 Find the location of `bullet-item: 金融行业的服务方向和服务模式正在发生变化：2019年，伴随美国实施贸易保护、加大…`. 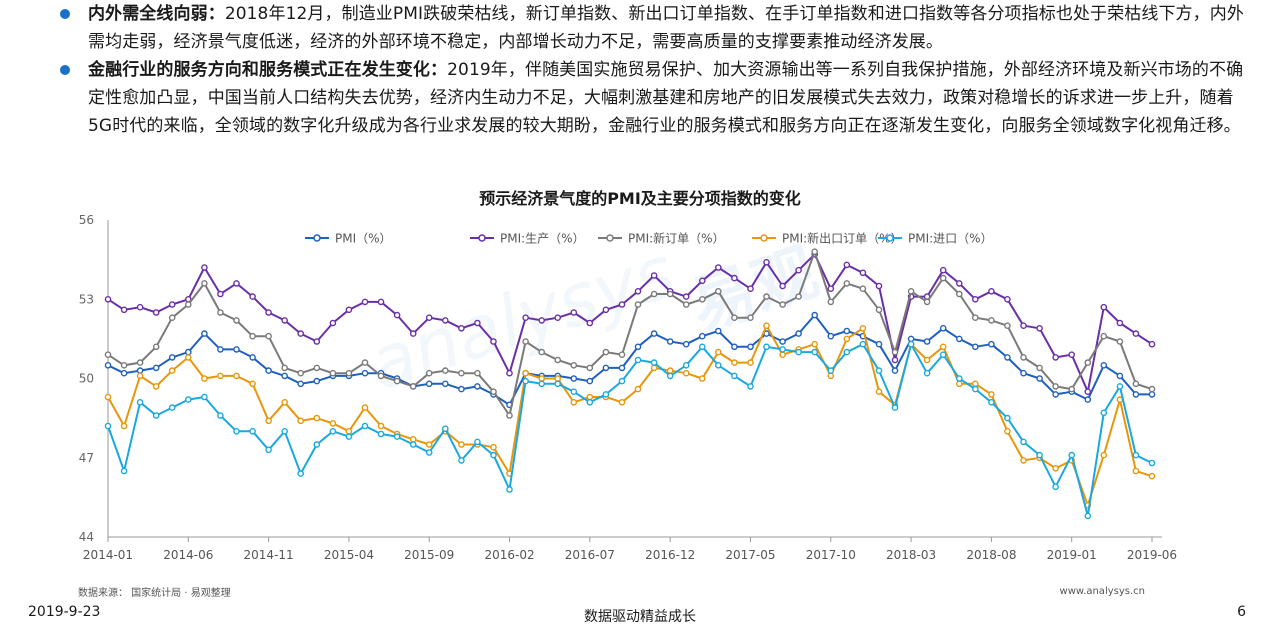

bullet-item: 金融行业的服务方向和服务模式正在发生变化：2019年，伴随美国实施贸易保护、加大… is located at coordinates (656, 98).